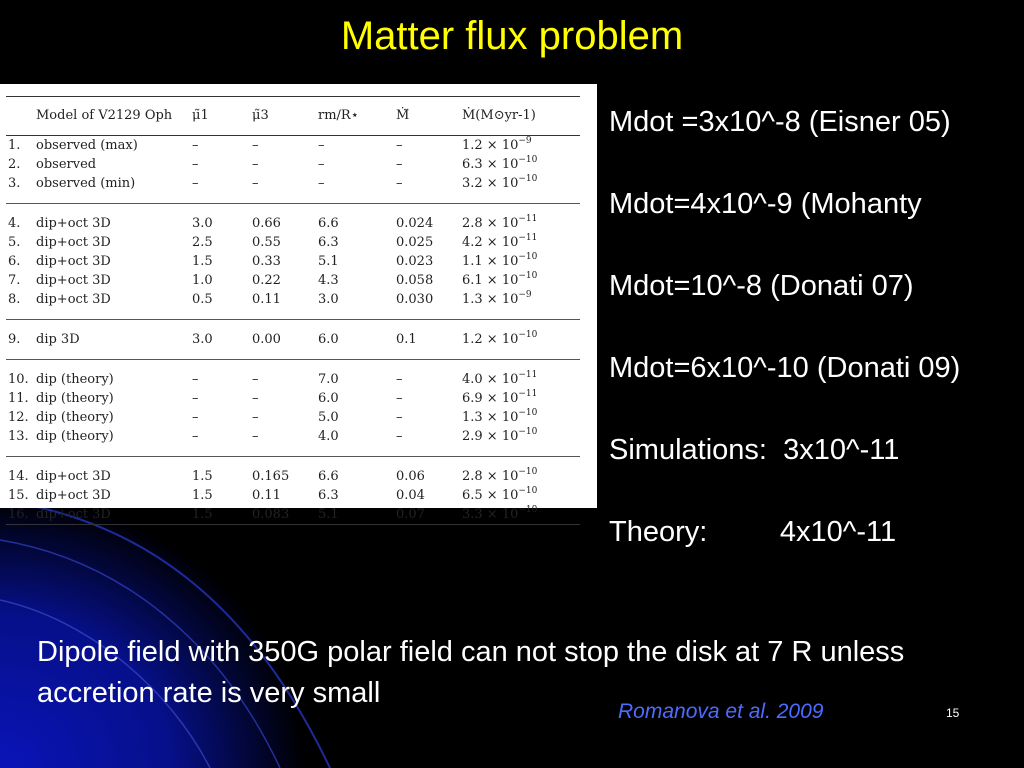 The height and width of the screenshot is (768, 1024). I want to click on table-row: 7. dip+oct 3D 1.0 0.22 4.3 0.058 6.1 × 10−10, so click(293, 280).